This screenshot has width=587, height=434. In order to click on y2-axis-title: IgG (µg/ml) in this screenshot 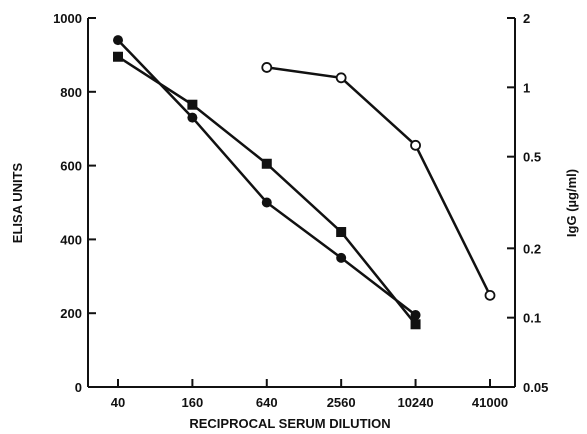, I will do `click(571, 203)`.